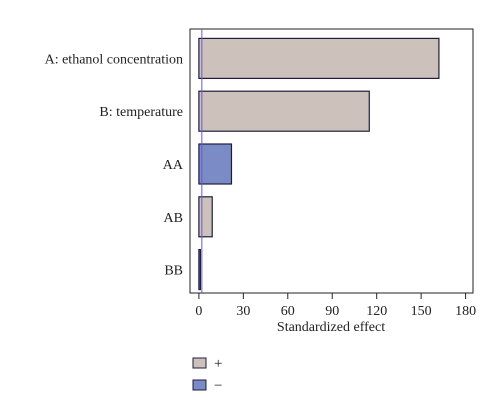 The image size is (500, 412). Describe the element at coordinates (465, 311) in the screenshot. I see `x-tick-label: 180` at that location.